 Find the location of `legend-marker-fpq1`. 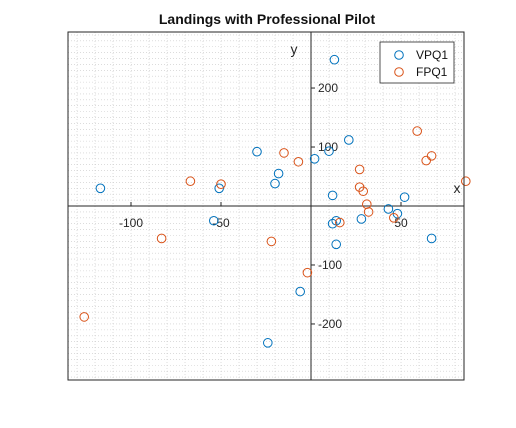

legend-marker-fpq1 is located at coordinates (399, 72).